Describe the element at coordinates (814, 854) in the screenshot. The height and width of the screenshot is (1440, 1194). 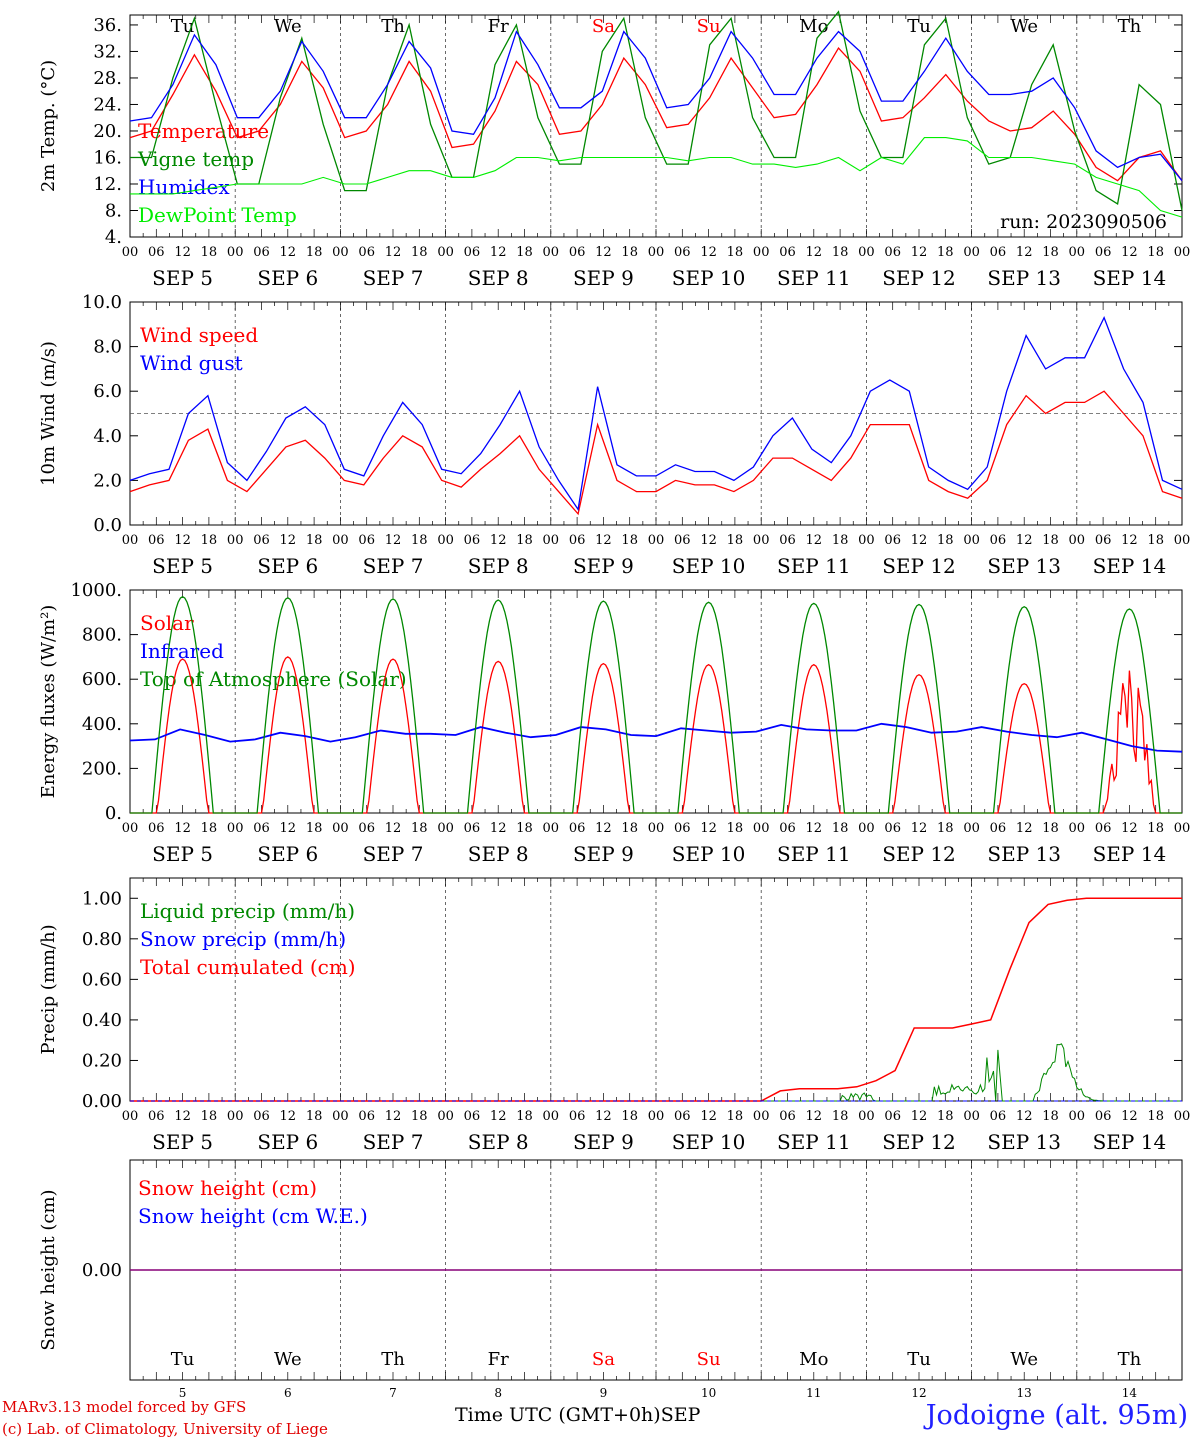
I see `date-label: SEP 11` at that location.